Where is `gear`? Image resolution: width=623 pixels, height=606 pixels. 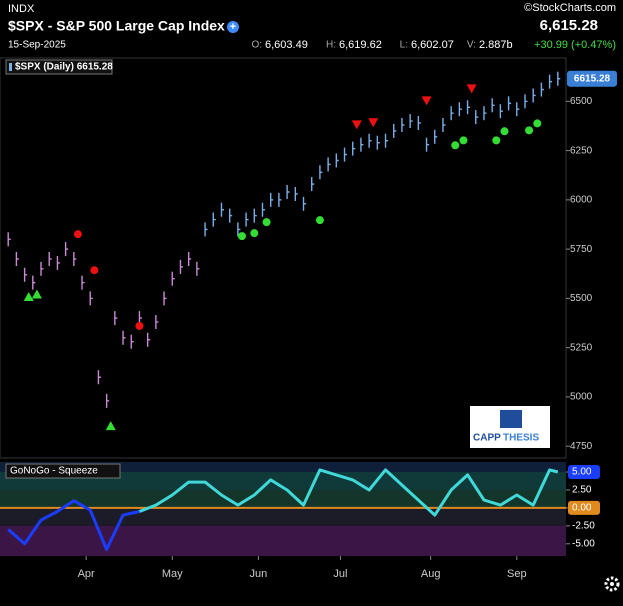
gear is located at coordinates (612, 584).